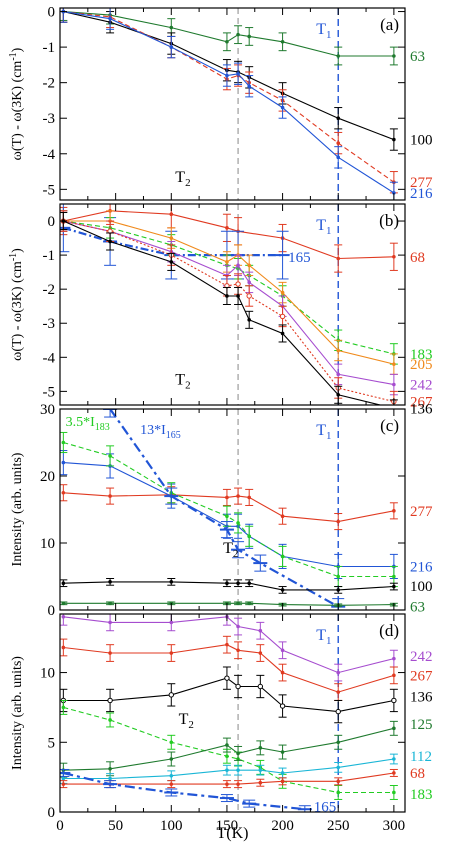 This screenshot has width=463, height=843. What do you see at coordinates (47, 477) in the screenshot?
I see `y-tick-label: 20` at bounding box center [47, 477].